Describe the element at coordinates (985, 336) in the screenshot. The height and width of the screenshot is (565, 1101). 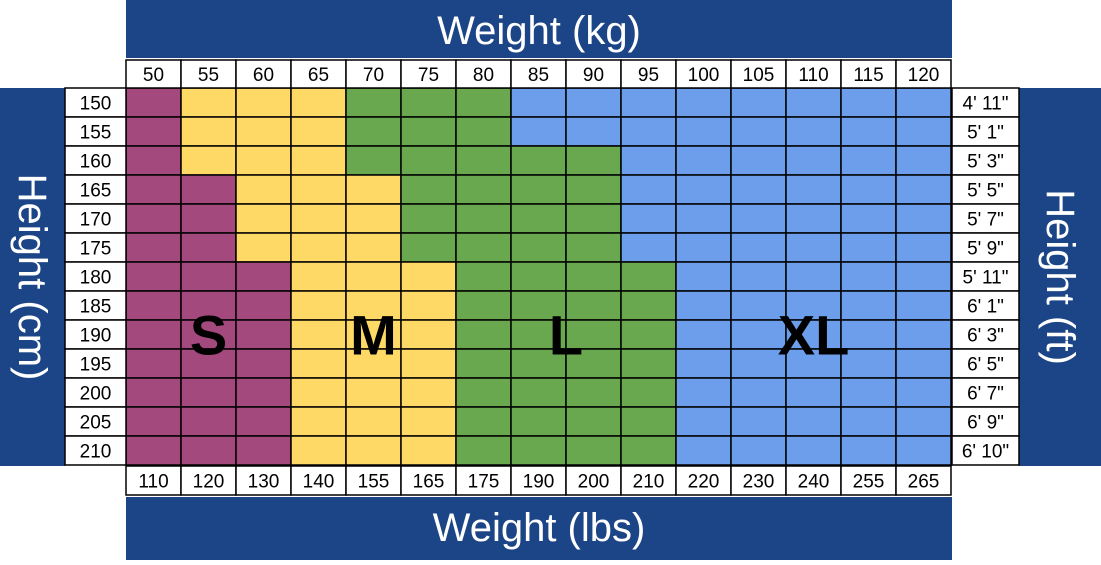
I see `ft-tick-label: 6' 3"` at that location.